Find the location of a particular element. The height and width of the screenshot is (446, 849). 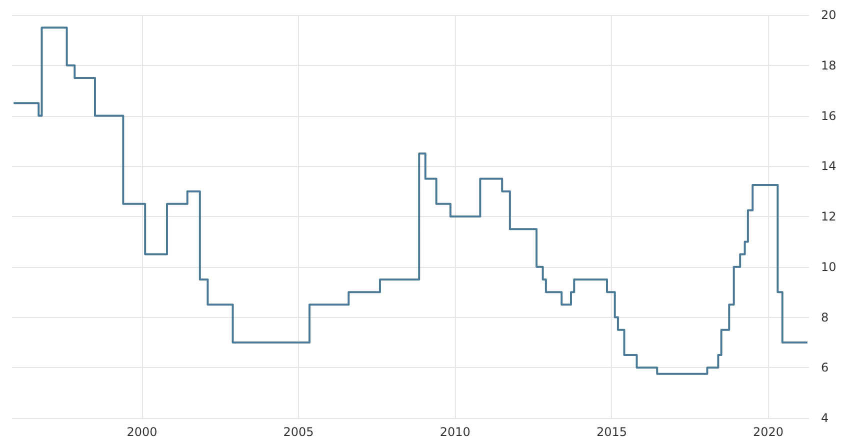

y-tick-label: 6 is located at coordinates (825, 367).